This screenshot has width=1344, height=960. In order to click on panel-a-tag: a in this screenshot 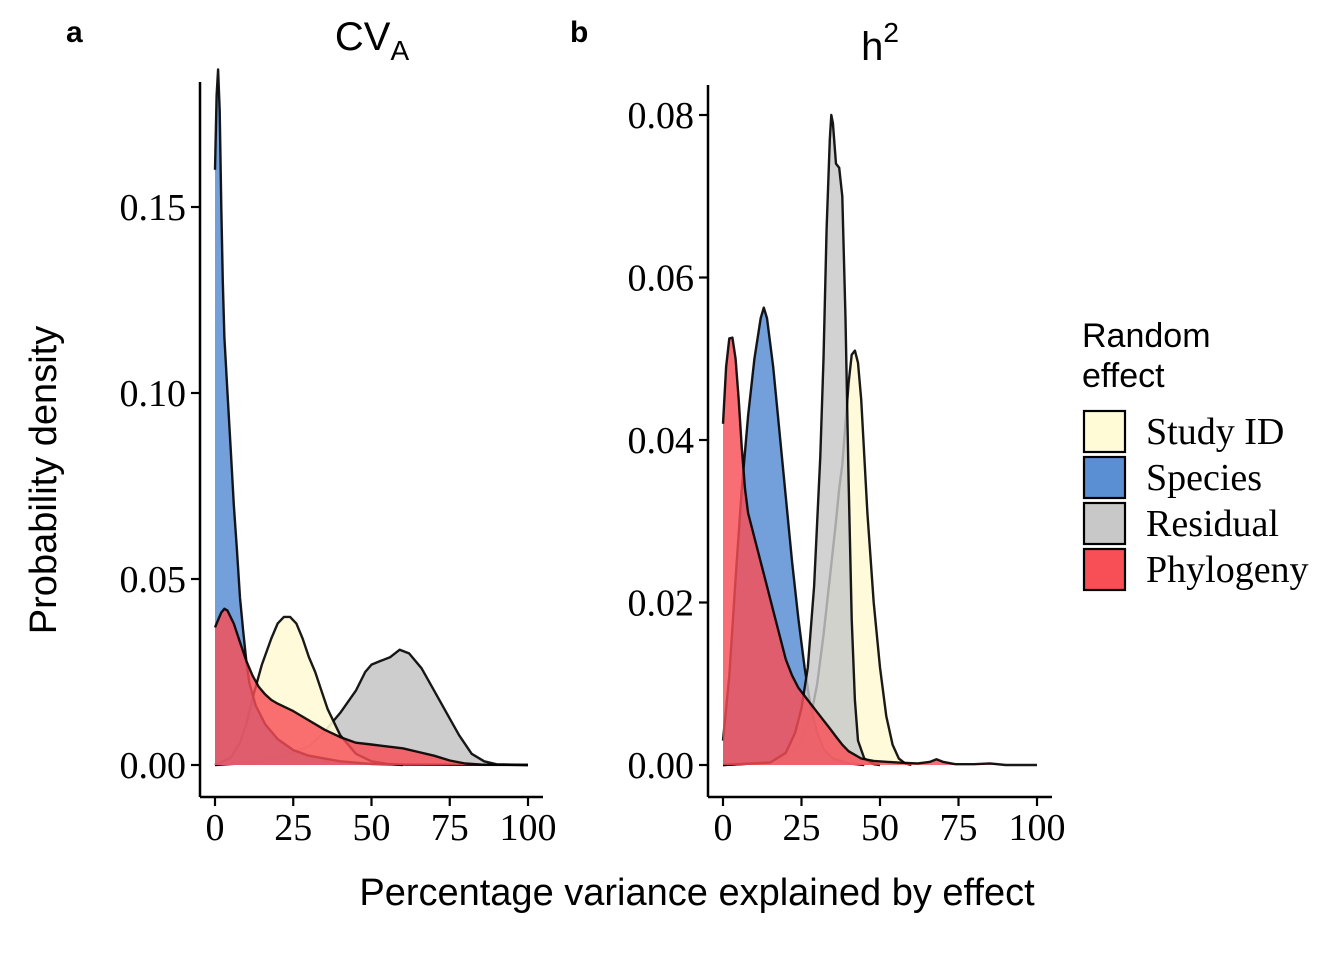, I will do `click(74, 32)`.